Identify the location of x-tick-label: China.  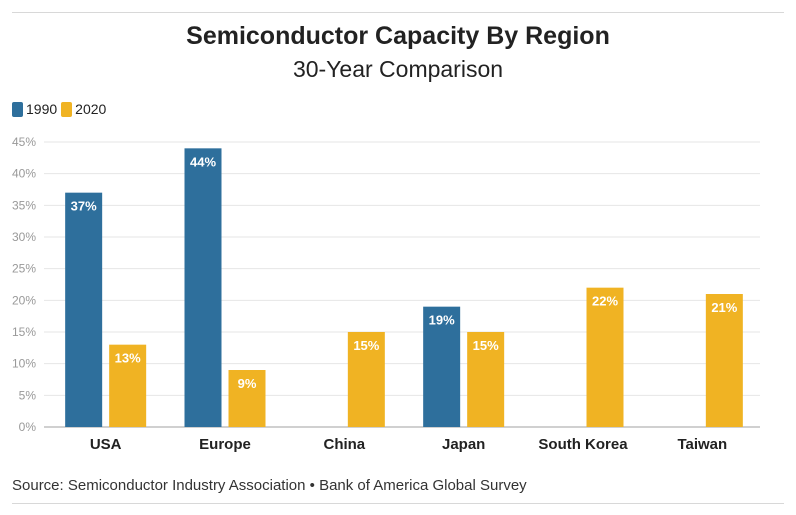
(344, 444).